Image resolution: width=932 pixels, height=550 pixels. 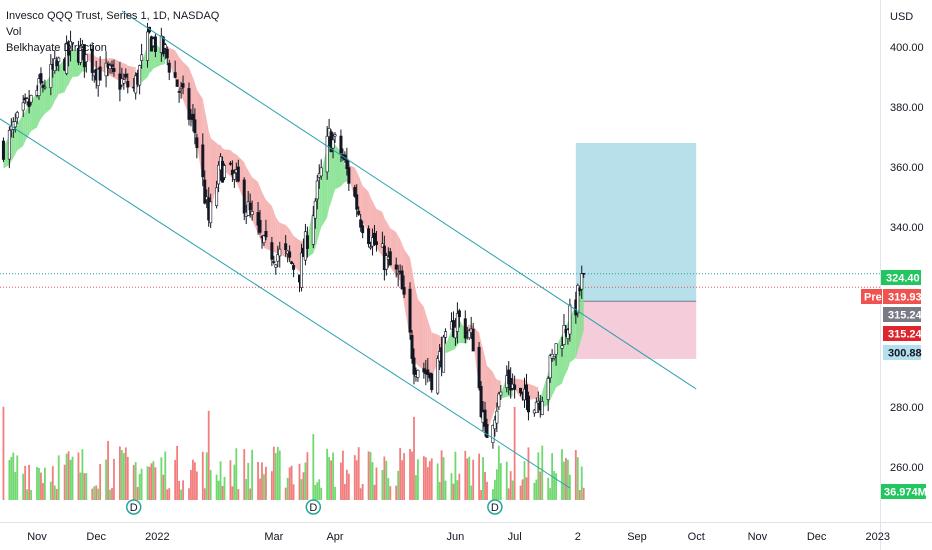 I want to click on symbol-title: Invesco QQQ Trust, Series 1, 1D, NASDAQ, so click(x=113, y=16).